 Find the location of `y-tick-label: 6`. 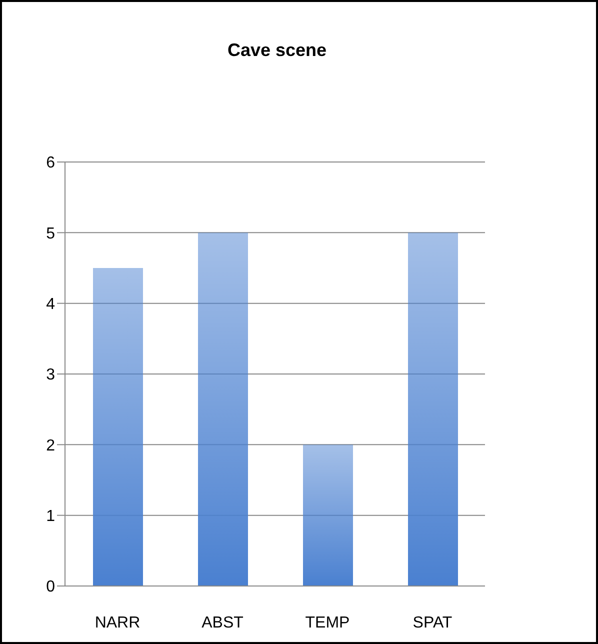

y-tick-label: 6 is located at coordinates (51, 163).